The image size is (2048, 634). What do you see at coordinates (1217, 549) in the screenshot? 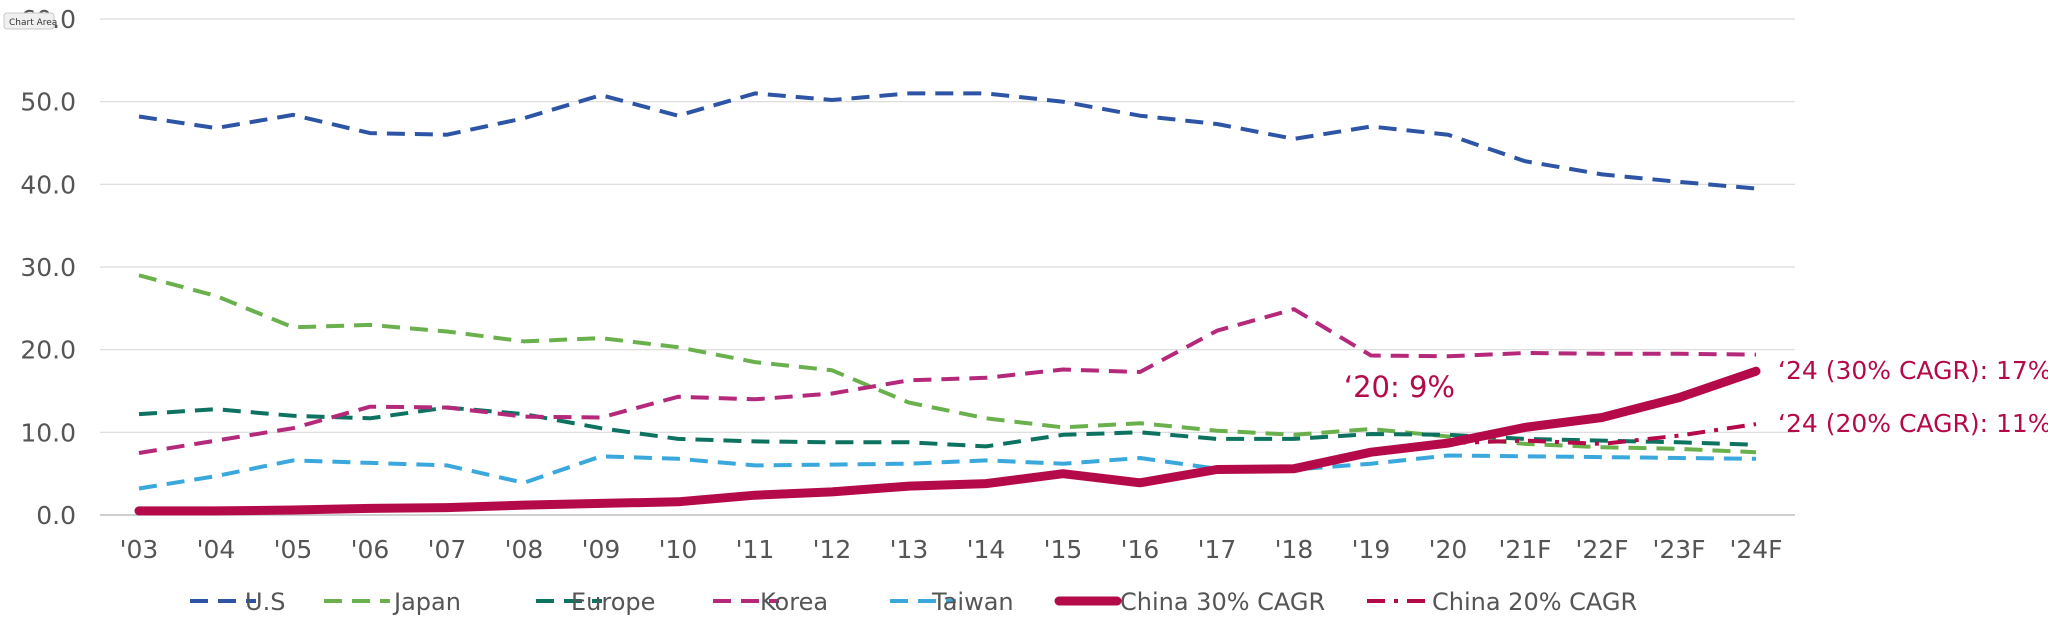
I see `x-tick-label: '17` at bounding box center [1217, 549].